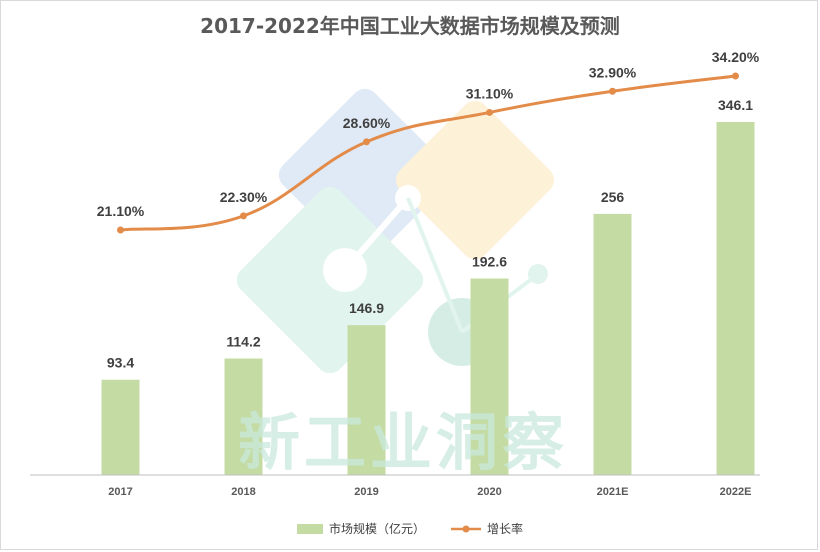 The image size is (820, 552). Describe the element at coordinates (120, 363) in the screenshot. I see `bar-label-2017: 93.4` at that location.